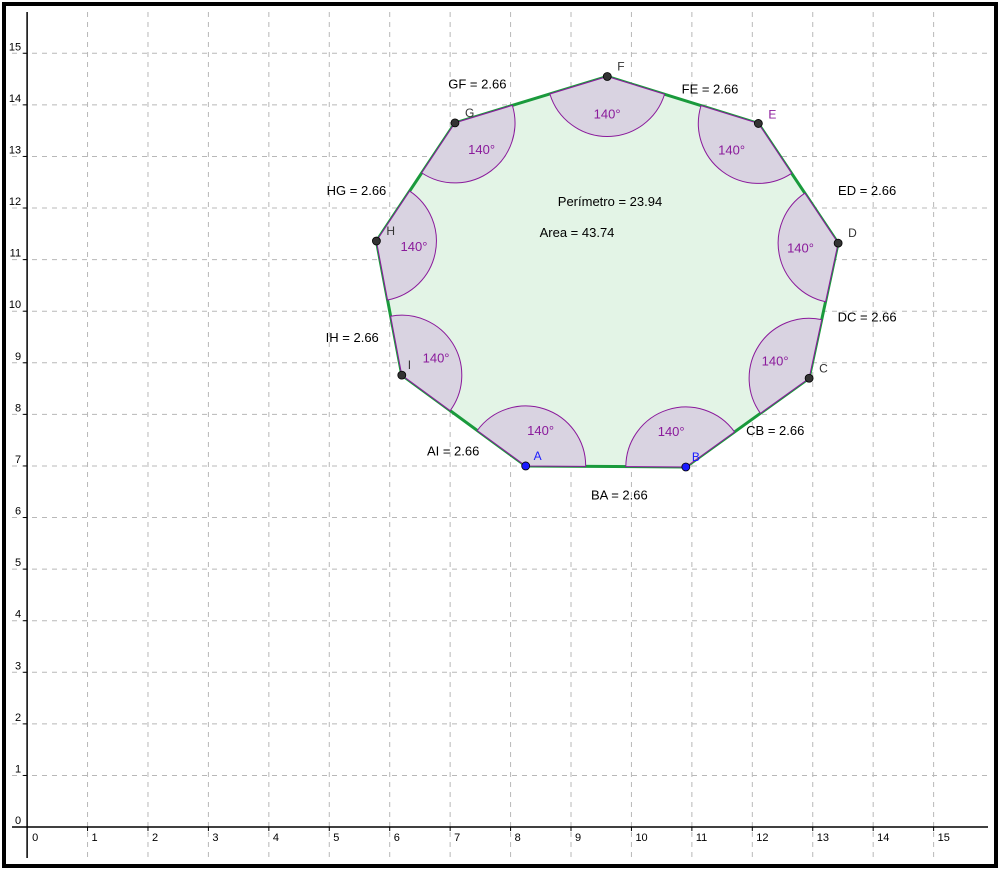  I want to click on y-tick-label-12: 12, so click(15, 202).